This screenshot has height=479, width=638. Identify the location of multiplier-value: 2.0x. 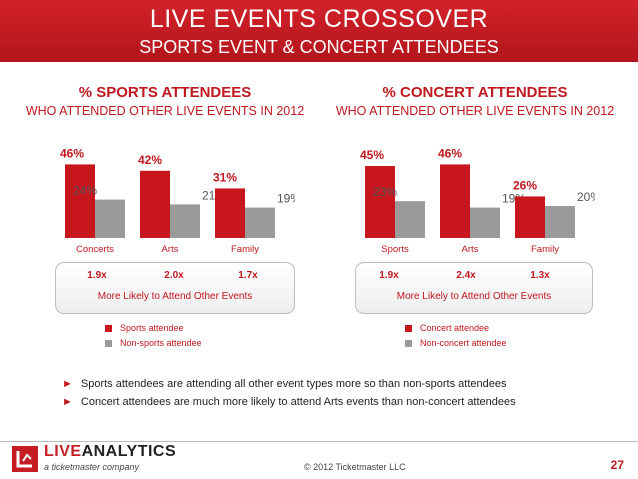
(174, 275).